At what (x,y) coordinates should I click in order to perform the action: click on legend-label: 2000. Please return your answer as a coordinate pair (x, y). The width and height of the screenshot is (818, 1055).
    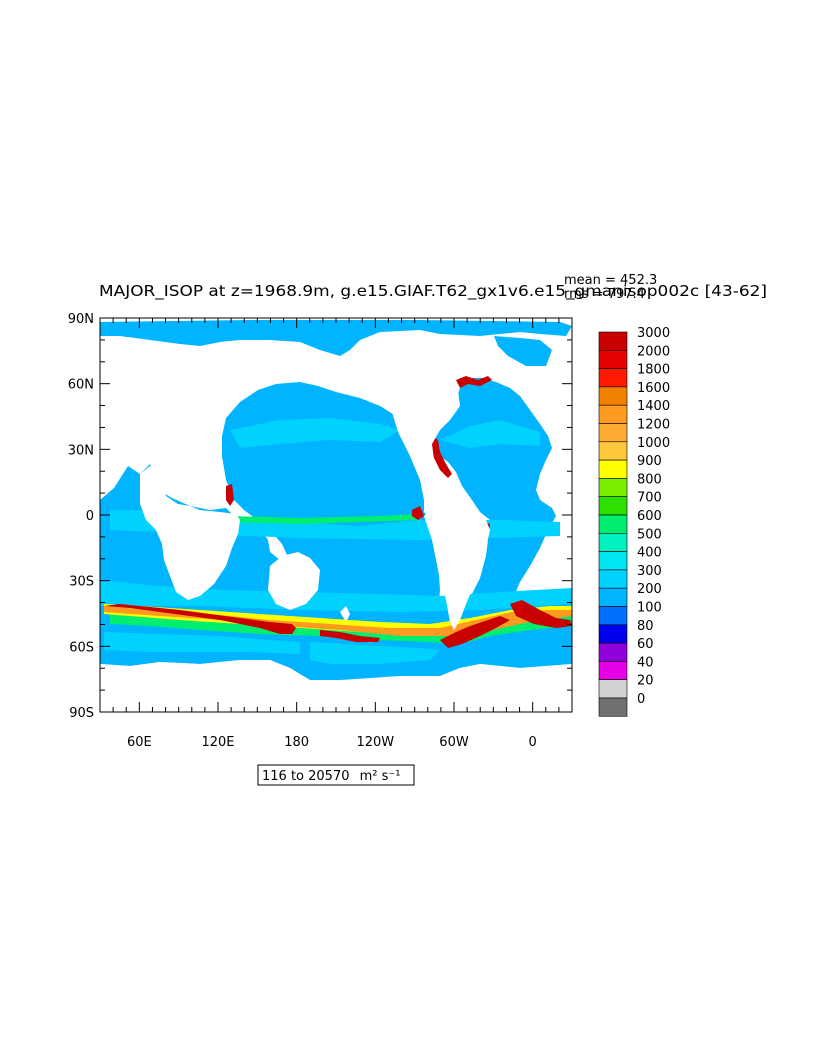
    Looking at the image, I should click on (653, 351).